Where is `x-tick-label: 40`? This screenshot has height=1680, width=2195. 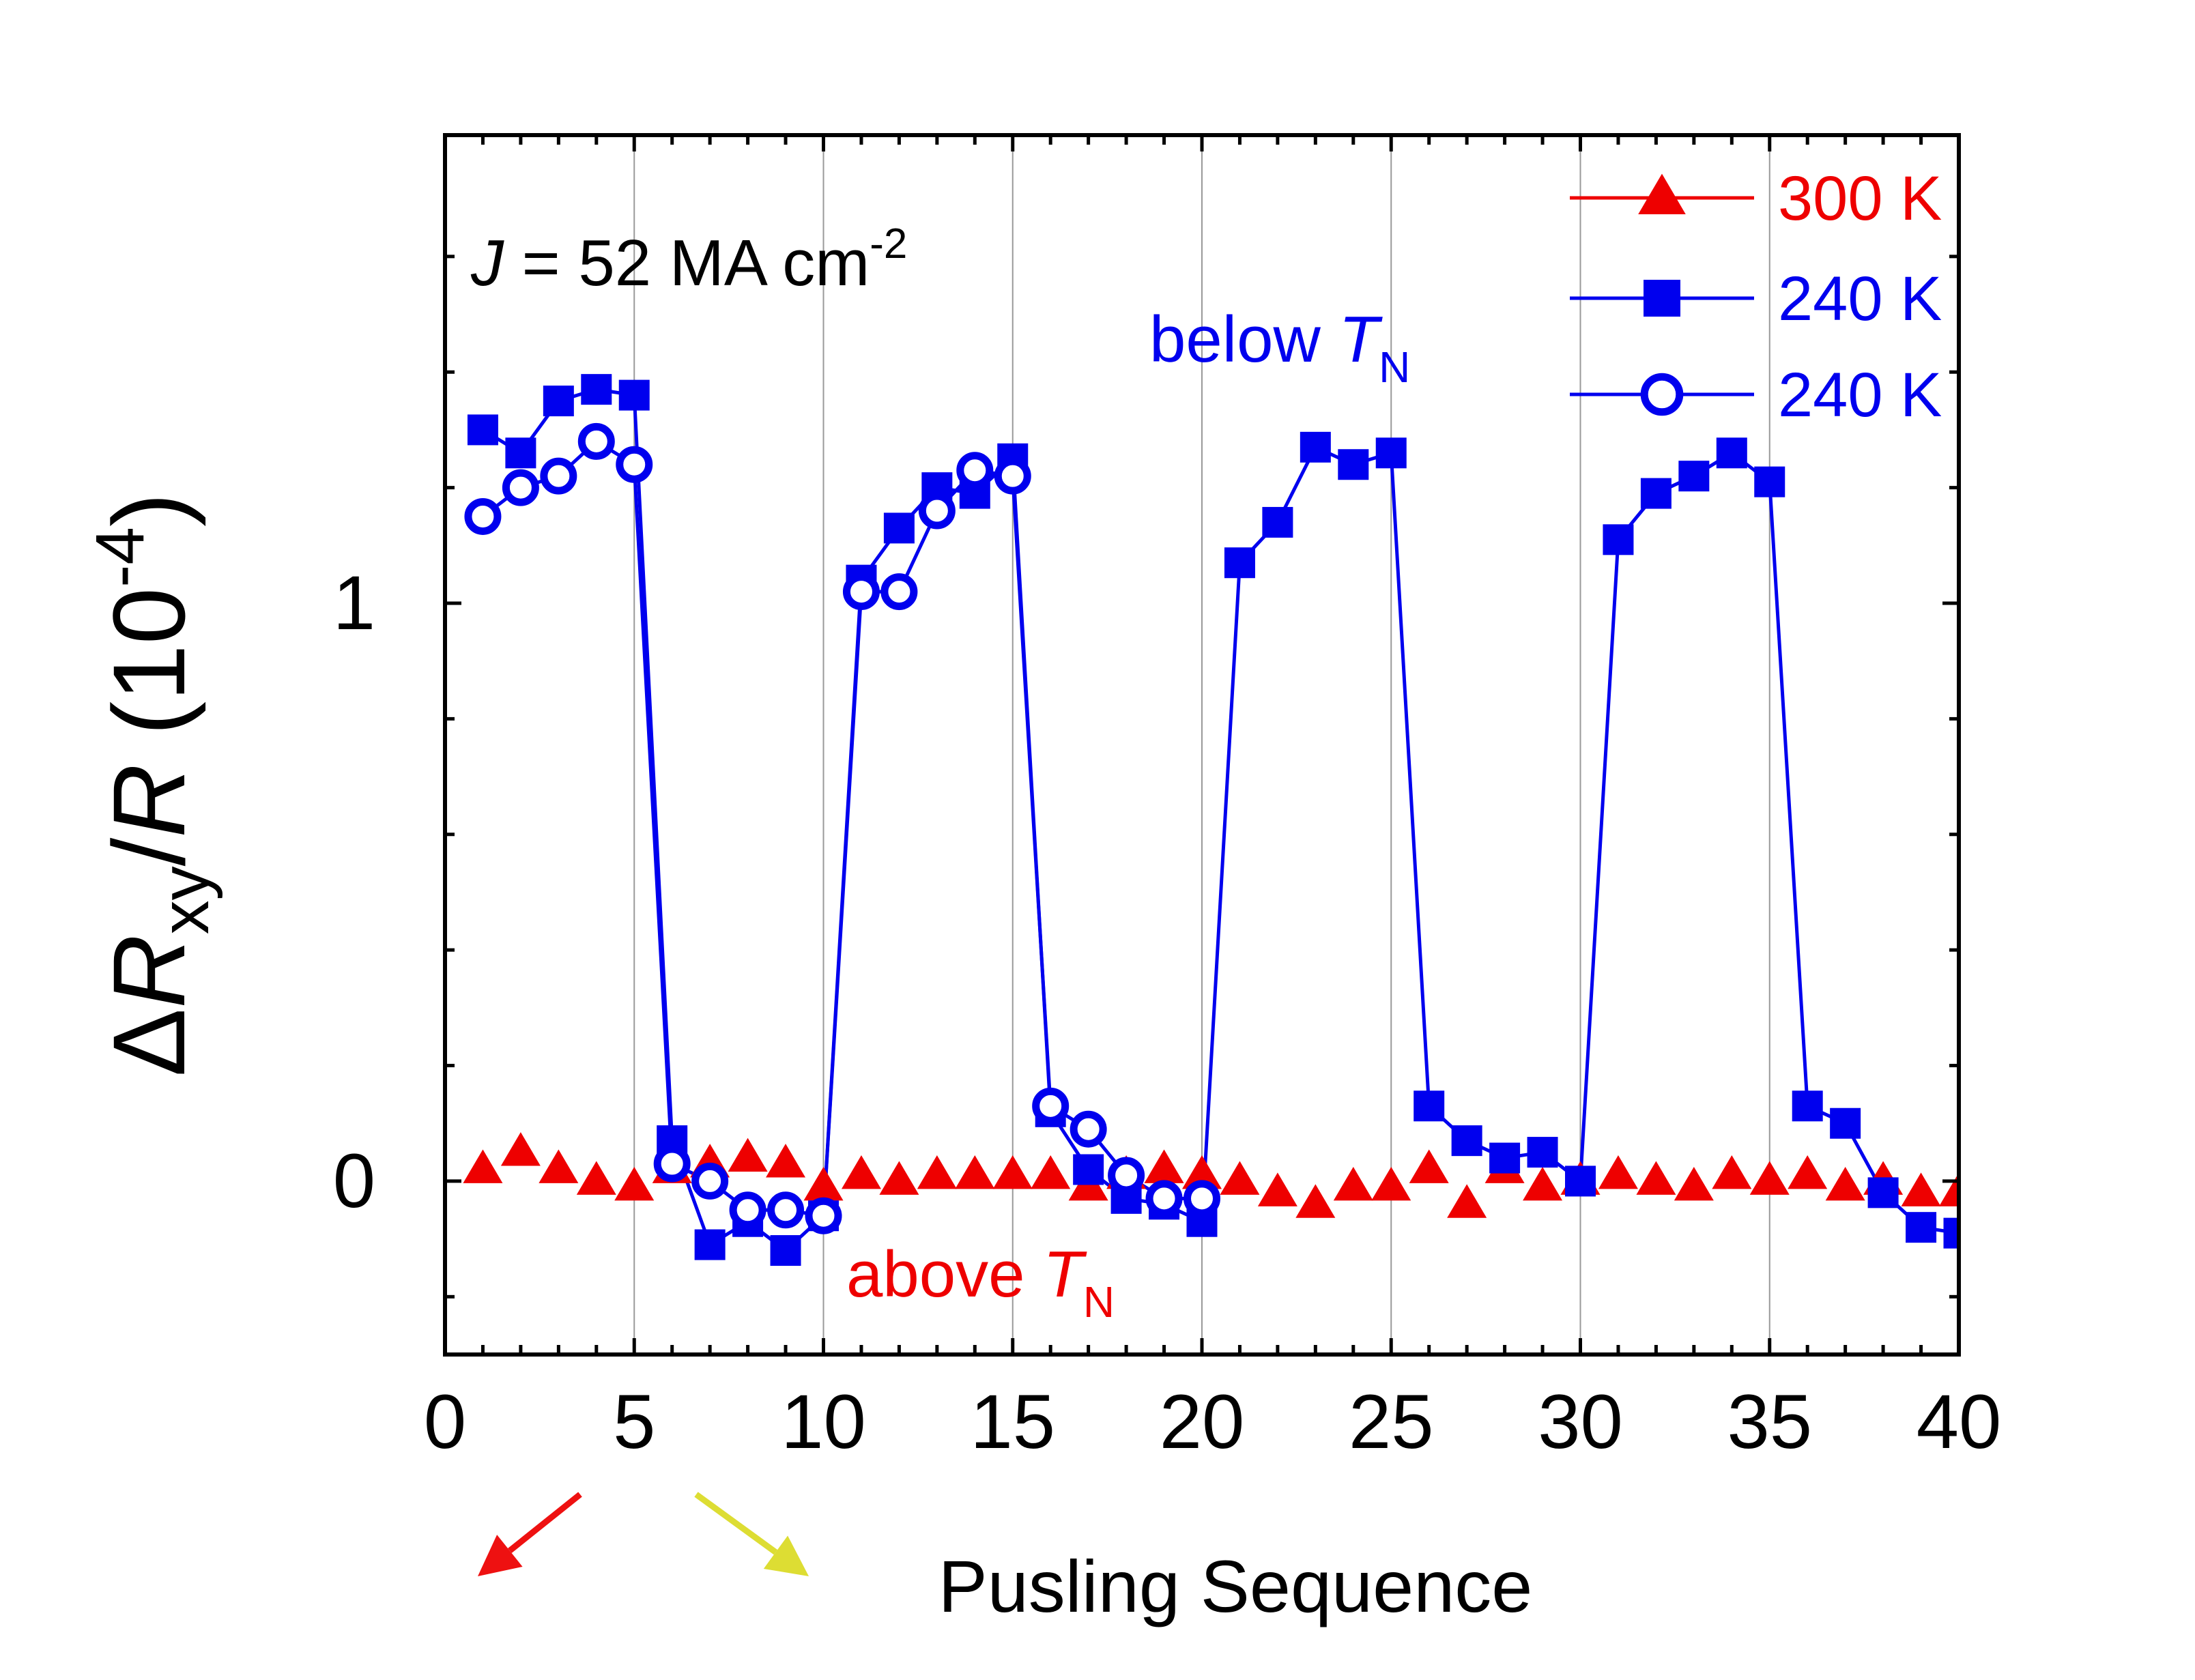
x-tick-label: 40 is located at coordinates (1959, 1421).